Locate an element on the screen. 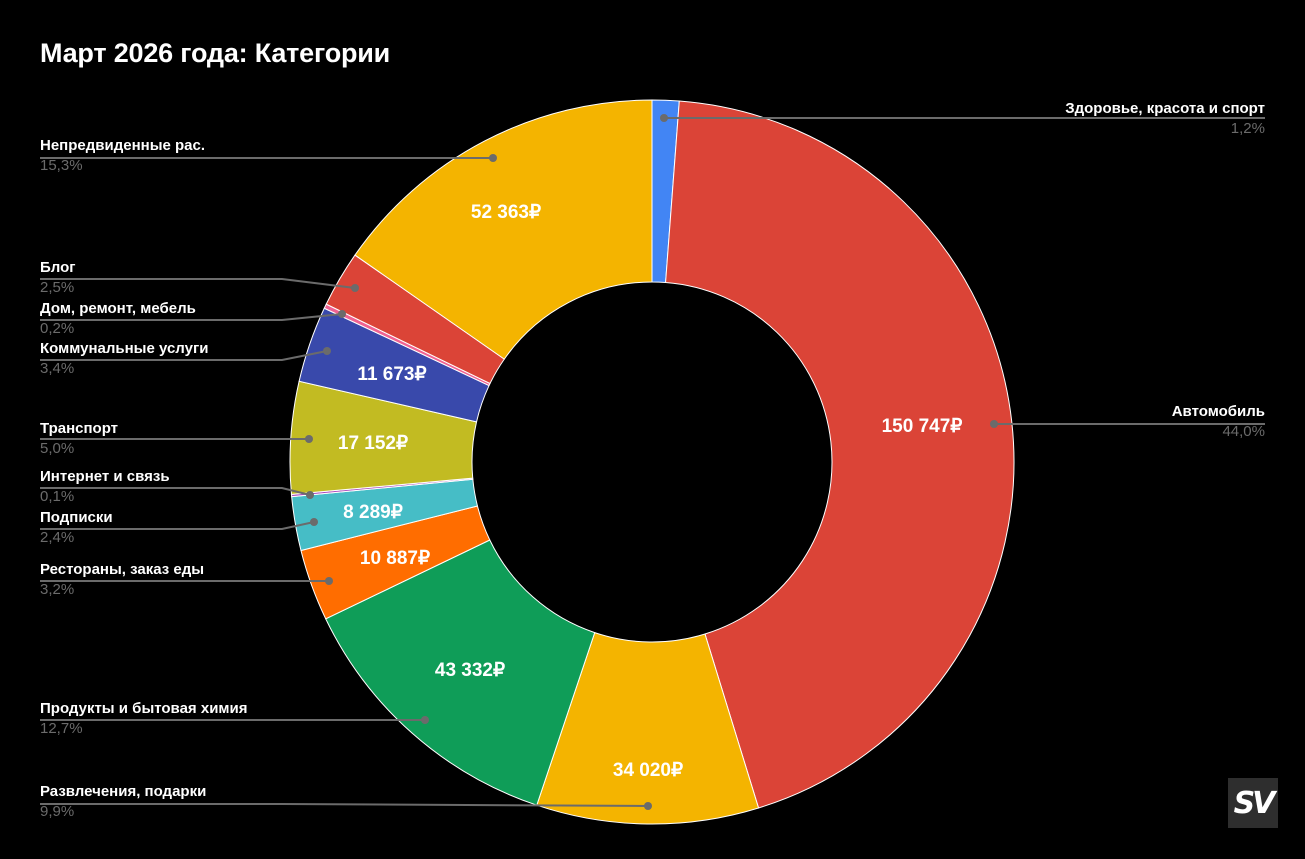 The height and width of the screenshot is (859, 1305). legend-label: Здоровье, красота и спорт 1,2% is located at coordinates (1165, 118).